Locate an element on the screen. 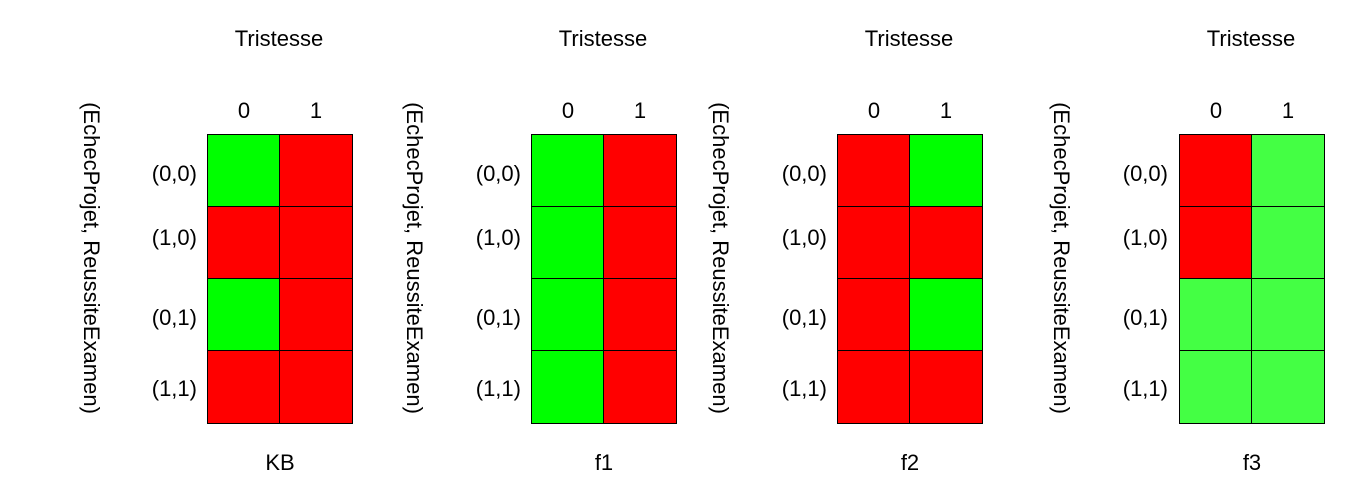  panel-name: f3 is located at coordinates (1252, 462).